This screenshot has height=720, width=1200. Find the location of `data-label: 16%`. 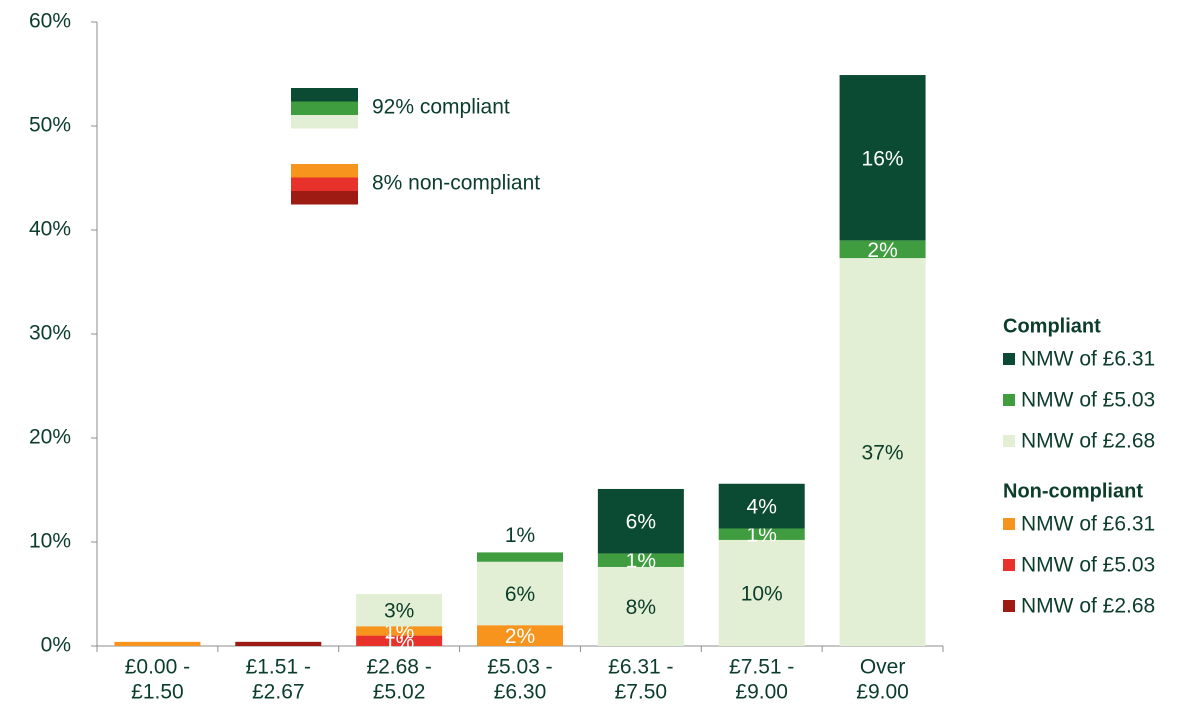

data-label: 16% is located at coordinates (883, 158).